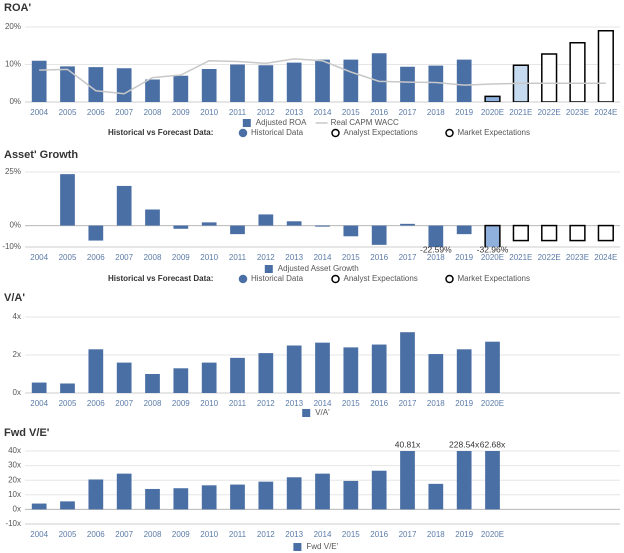 Image resolution: width=624 pixels, height=553 pixels. Describe the element at coordinates (322, 412) in the screenshot. I see `legend-label: V/A'` at that location.